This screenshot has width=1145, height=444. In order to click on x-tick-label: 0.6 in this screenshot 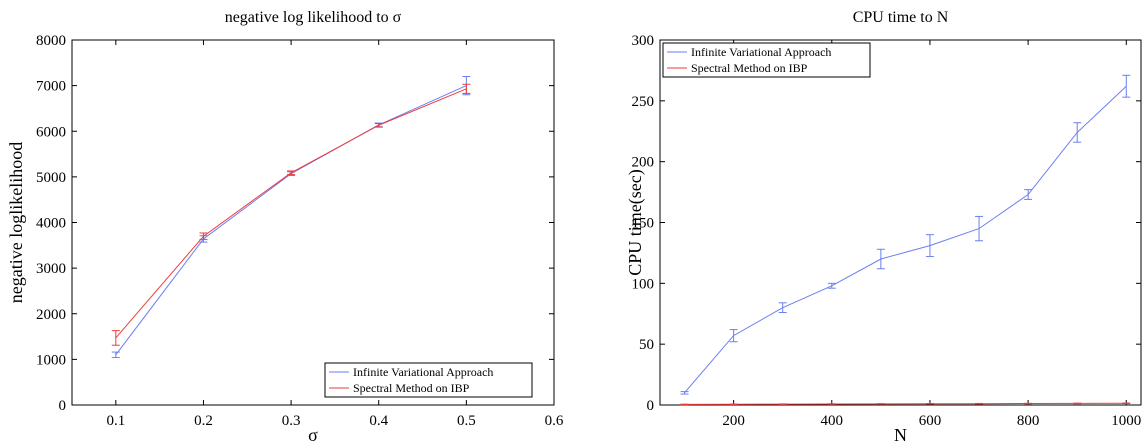, I will do `click(554, 421)`.